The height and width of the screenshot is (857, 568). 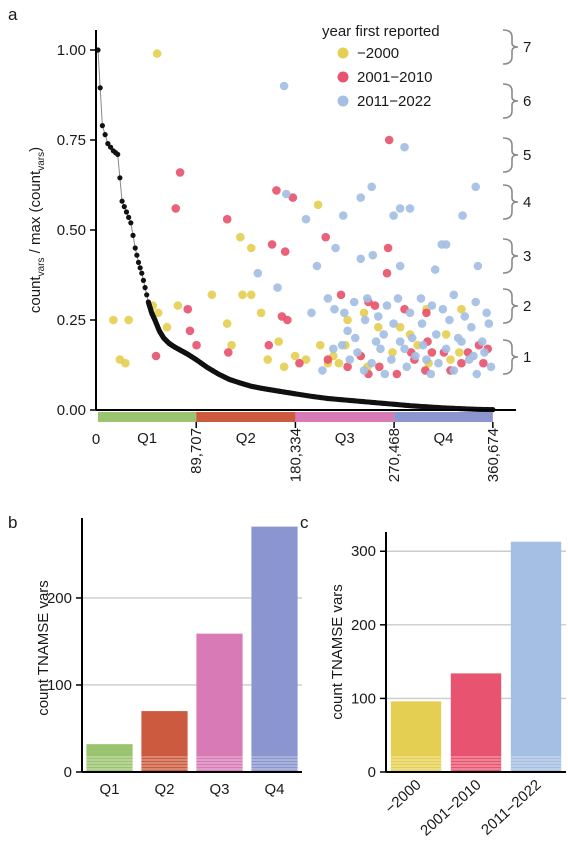 I want to click on count-bracket-label: 6, so click(x=527, y=101).